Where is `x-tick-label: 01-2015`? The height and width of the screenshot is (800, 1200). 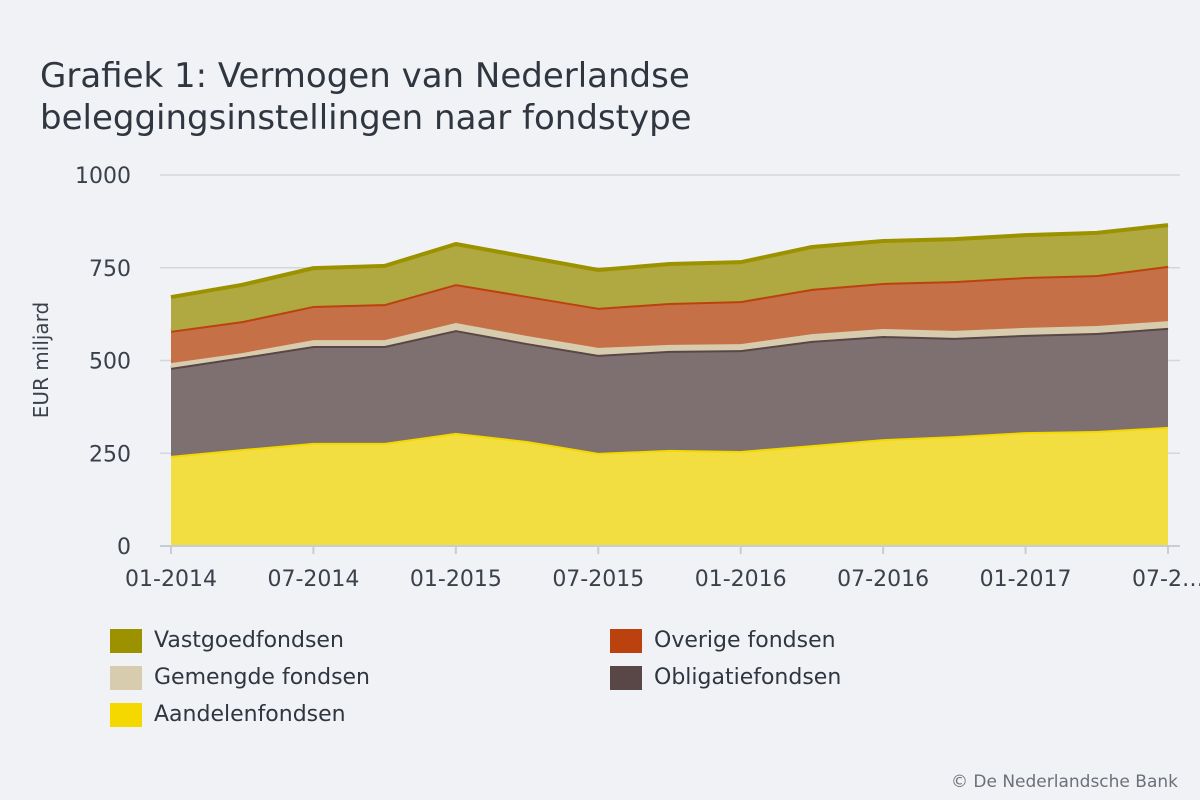
x-tick-label: 01-2015 is located at coordinates (456, 579).